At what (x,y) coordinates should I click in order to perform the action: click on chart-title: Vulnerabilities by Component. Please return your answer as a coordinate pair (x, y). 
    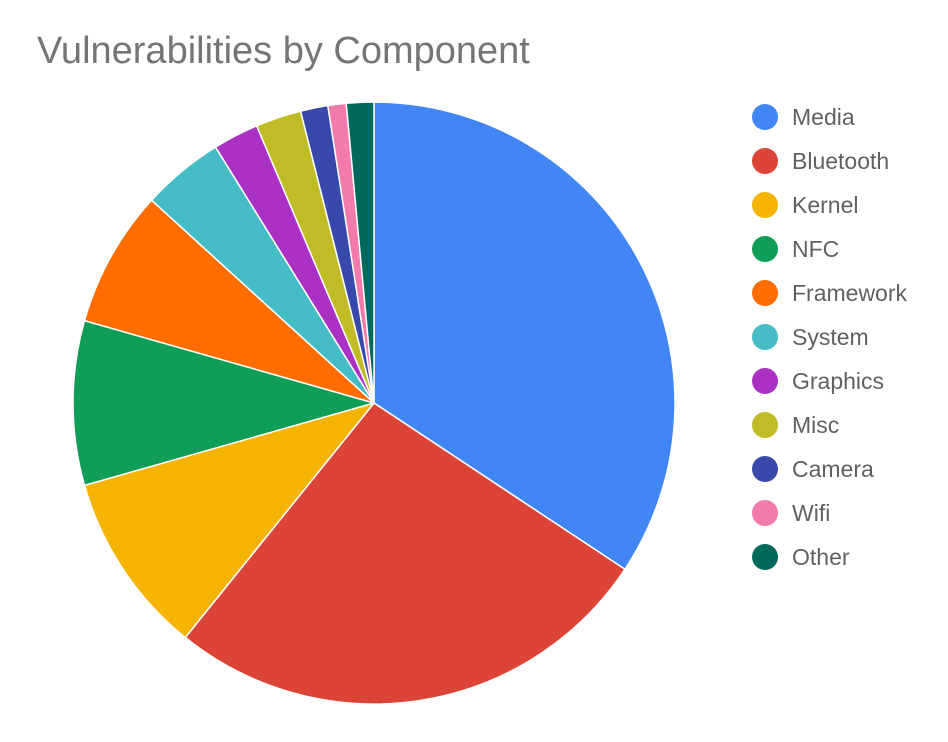
    Looking at the image, I should click on (283, 51).